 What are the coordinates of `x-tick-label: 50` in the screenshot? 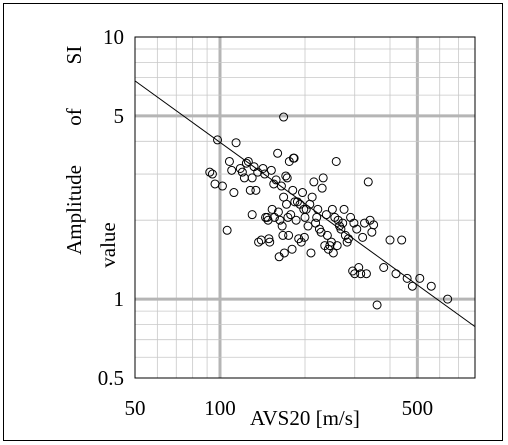 It's located at (135, 408).